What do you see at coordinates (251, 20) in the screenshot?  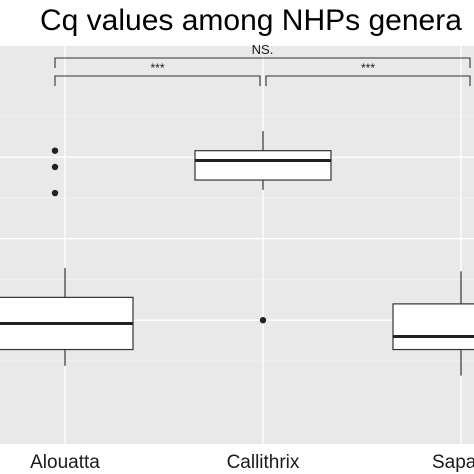 I see `chart-title: Cq values among NHPs genera` at bounding box center [251, 20].